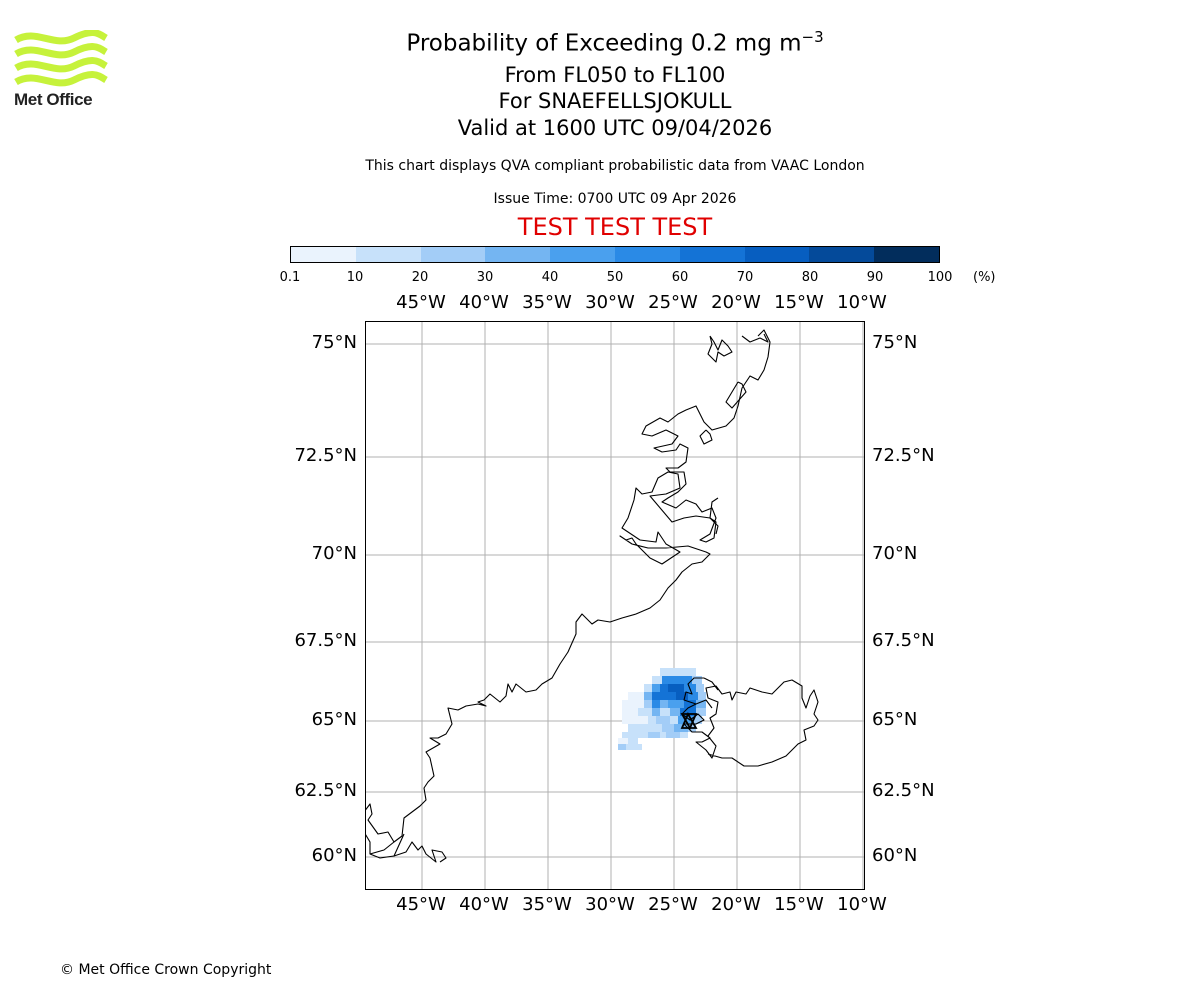  I want to click on probability-colorbar, so click(615, 254).